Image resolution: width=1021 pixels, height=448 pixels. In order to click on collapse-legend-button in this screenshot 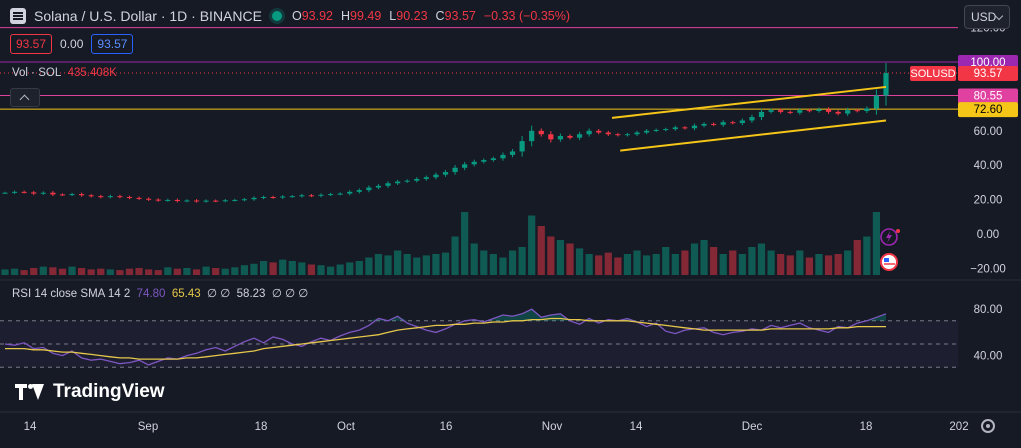, I will do `click(25, 97)`.